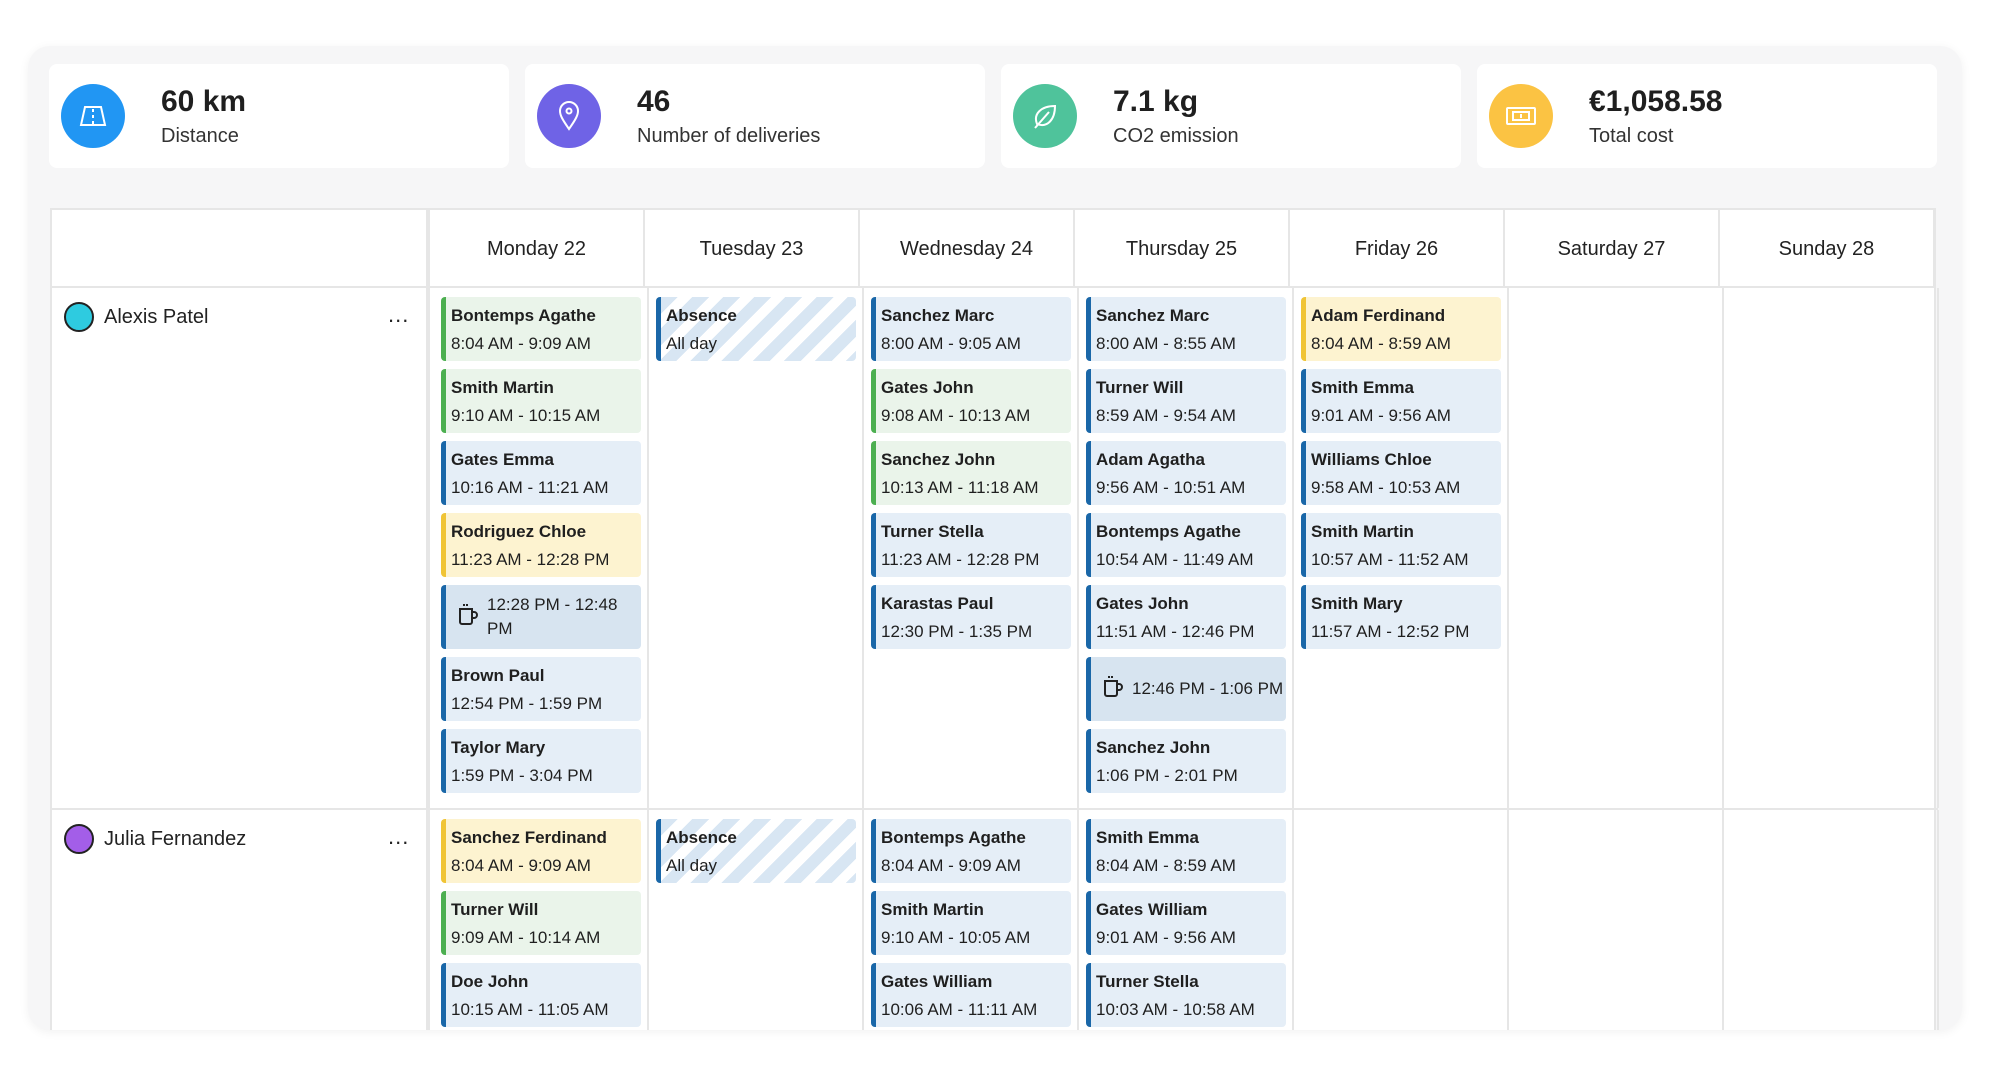 This screenshot has height=1074, width=1990. Describe the element at coordinates (541, 473) in the screenshot. I see `delivery-event: Gates Emma 10:16 AM - 11:21 AM` at that location.